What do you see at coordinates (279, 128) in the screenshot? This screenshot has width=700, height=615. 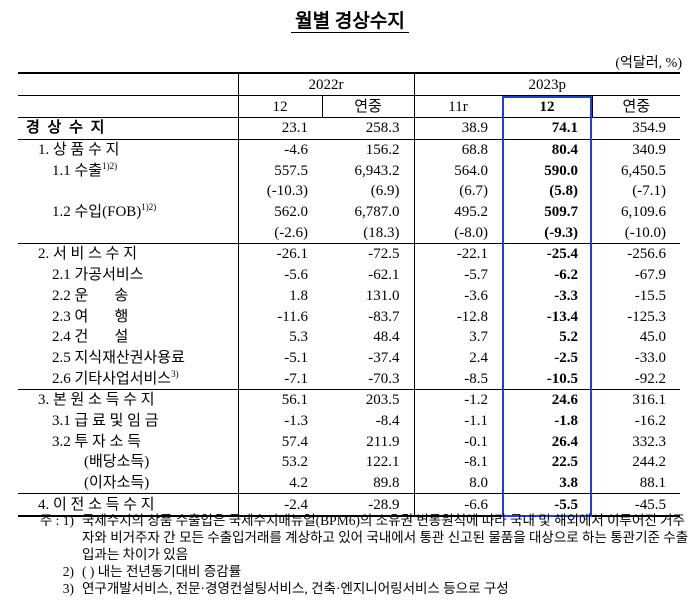 I see `table-cell: 23.1` at bounding box center [279, 128].